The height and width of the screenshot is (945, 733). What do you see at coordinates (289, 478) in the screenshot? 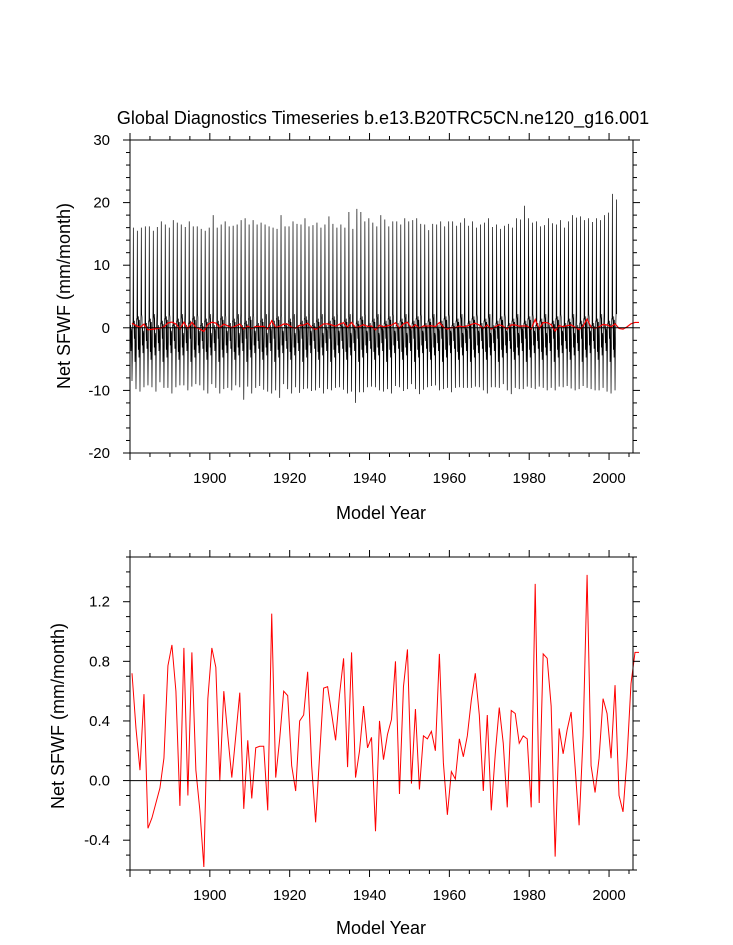
I see `top-x-tick-label: 1920` at bounding box center [289, 478].